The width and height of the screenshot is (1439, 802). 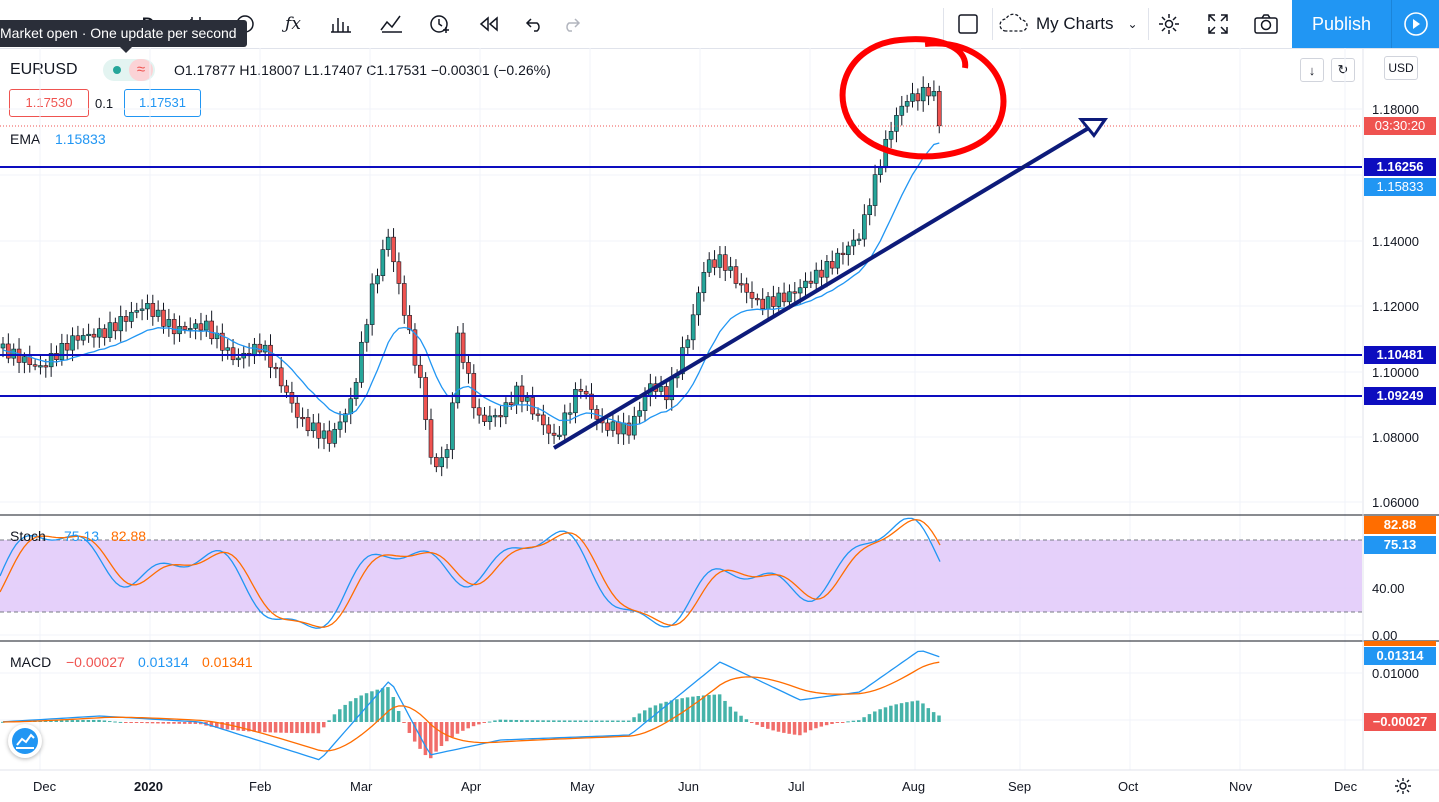 I want to click on price-tick: 1.12000, so click(x=1395, y=306).